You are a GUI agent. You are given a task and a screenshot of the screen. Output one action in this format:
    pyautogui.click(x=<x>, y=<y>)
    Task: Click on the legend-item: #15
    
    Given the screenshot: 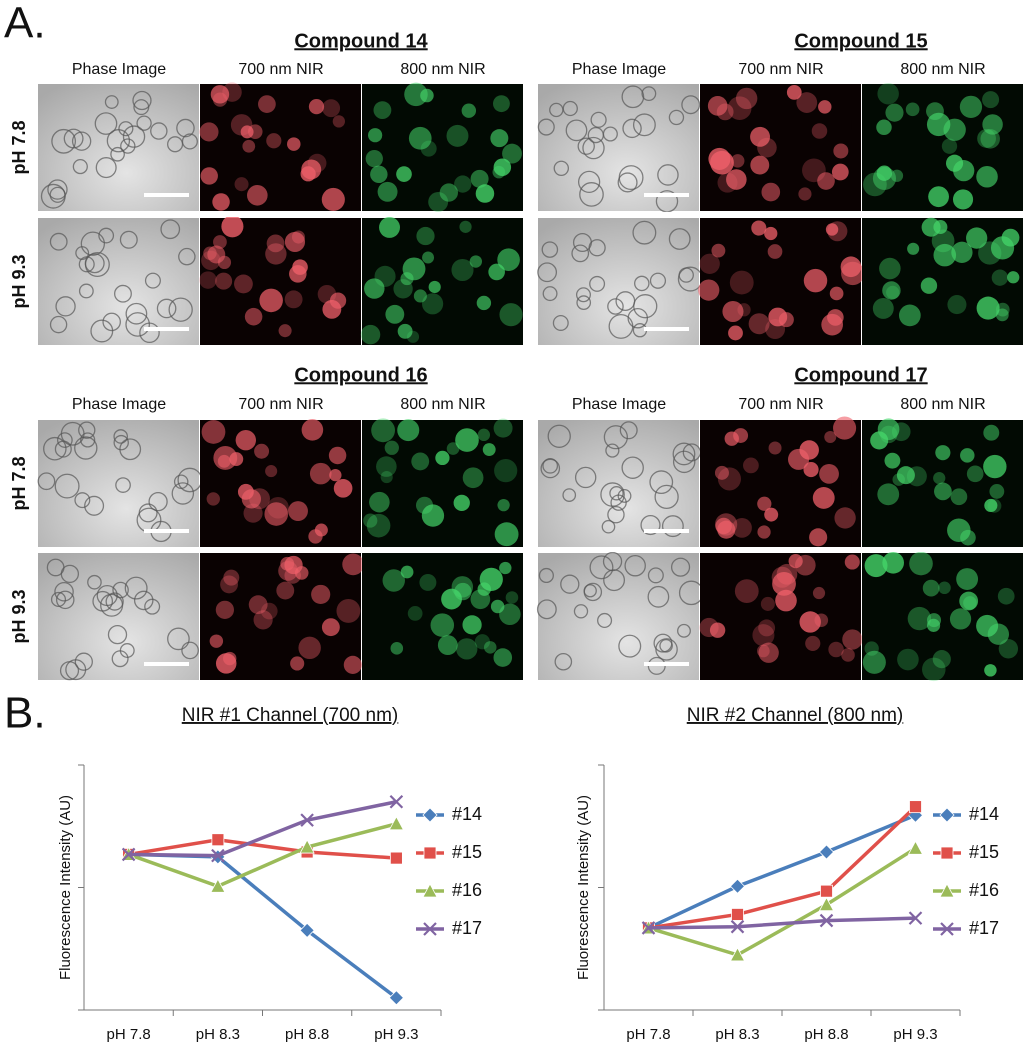 What is the action you would take?
    pyautogui.click(x=449, y=852)
    